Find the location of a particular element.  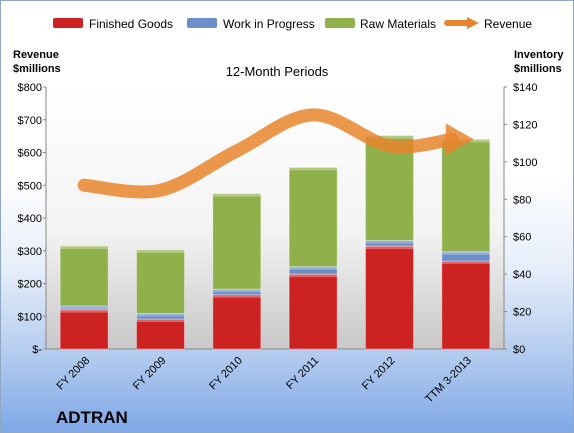

legend-item-work-in-progress: Work in Progress is located at coordinates (251, 24).